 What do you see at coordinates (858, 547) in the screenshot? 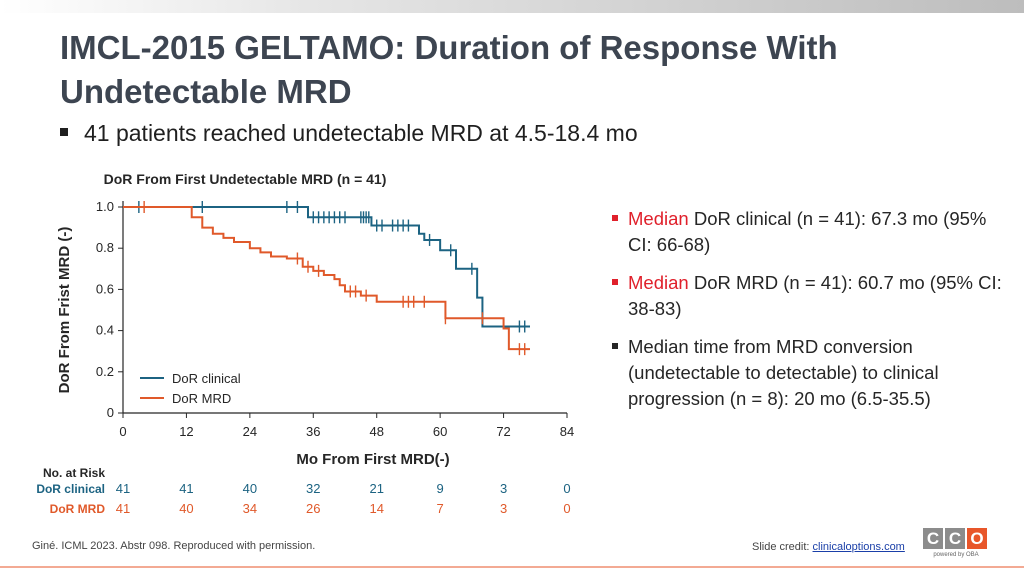
I see `clinicaloptions-link: clinicaloptions.com` at bounding box center [858, 547].